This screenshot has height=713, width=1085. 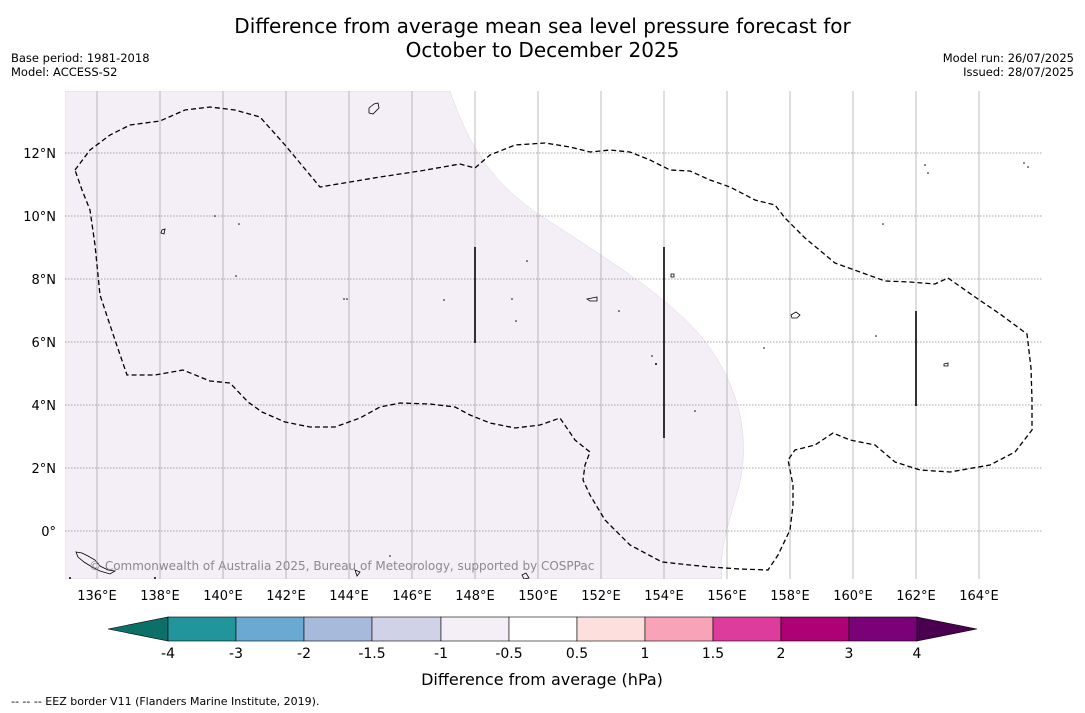 What do you see at coordinates (727, 596) in the screenshot?
I see `lon-label: 156°E` at bounding box center [727, 596].